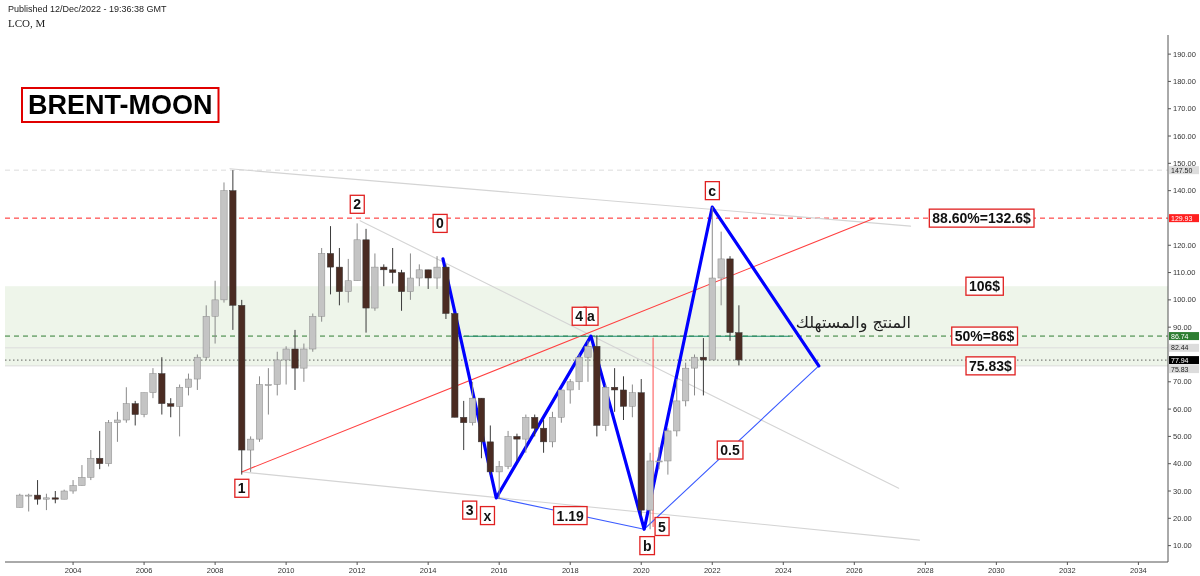 This screenshot has width=1200, height=576. I want to click on chart-subtitle: LCO, M, so click(27, 23).